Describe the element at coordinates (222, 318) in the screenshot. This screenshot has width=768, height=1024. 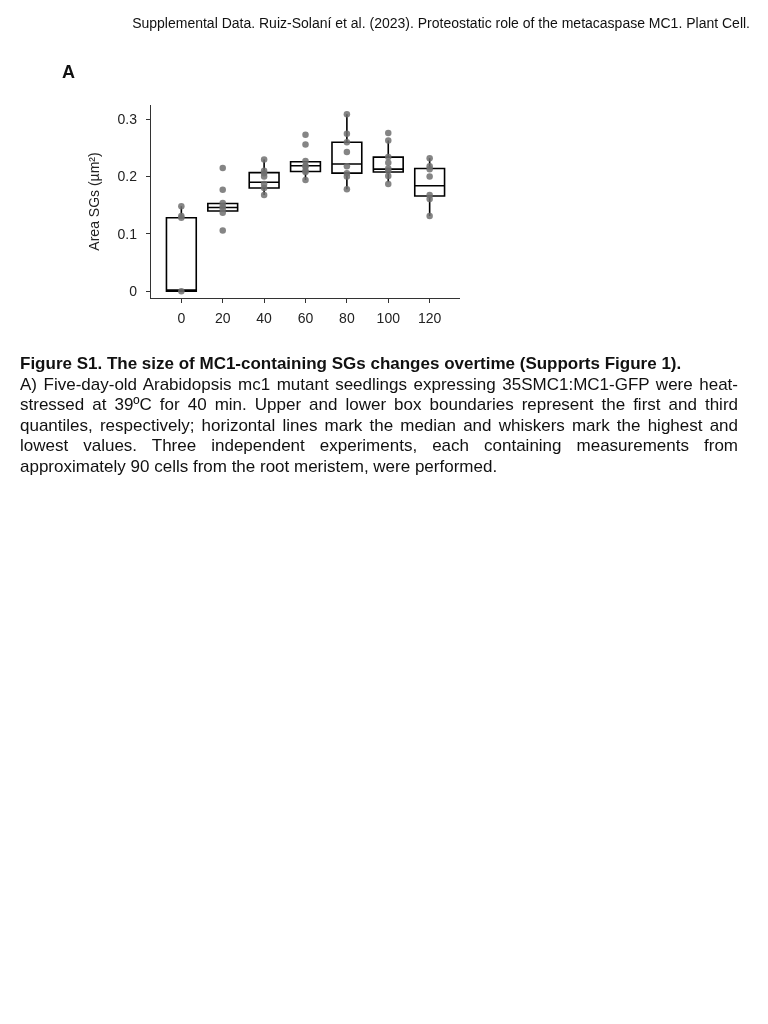
I see `x-tick-label: 20` at that location.